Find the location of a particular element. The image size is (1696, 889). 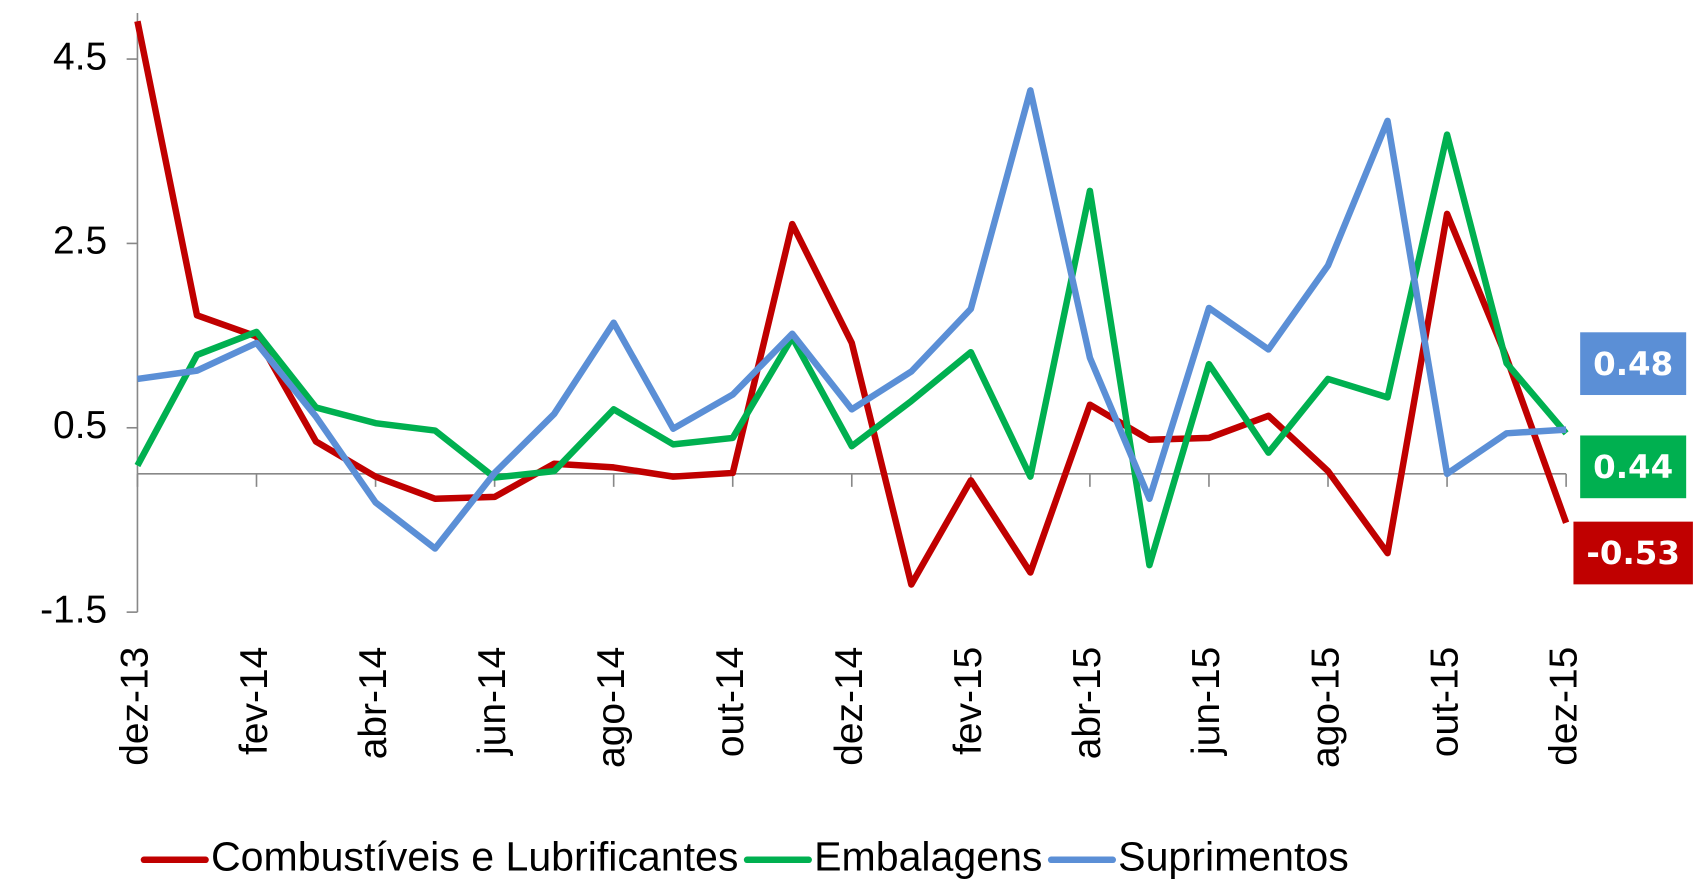

y-tick-label: 0.5 is located at coordinates (80, 425).